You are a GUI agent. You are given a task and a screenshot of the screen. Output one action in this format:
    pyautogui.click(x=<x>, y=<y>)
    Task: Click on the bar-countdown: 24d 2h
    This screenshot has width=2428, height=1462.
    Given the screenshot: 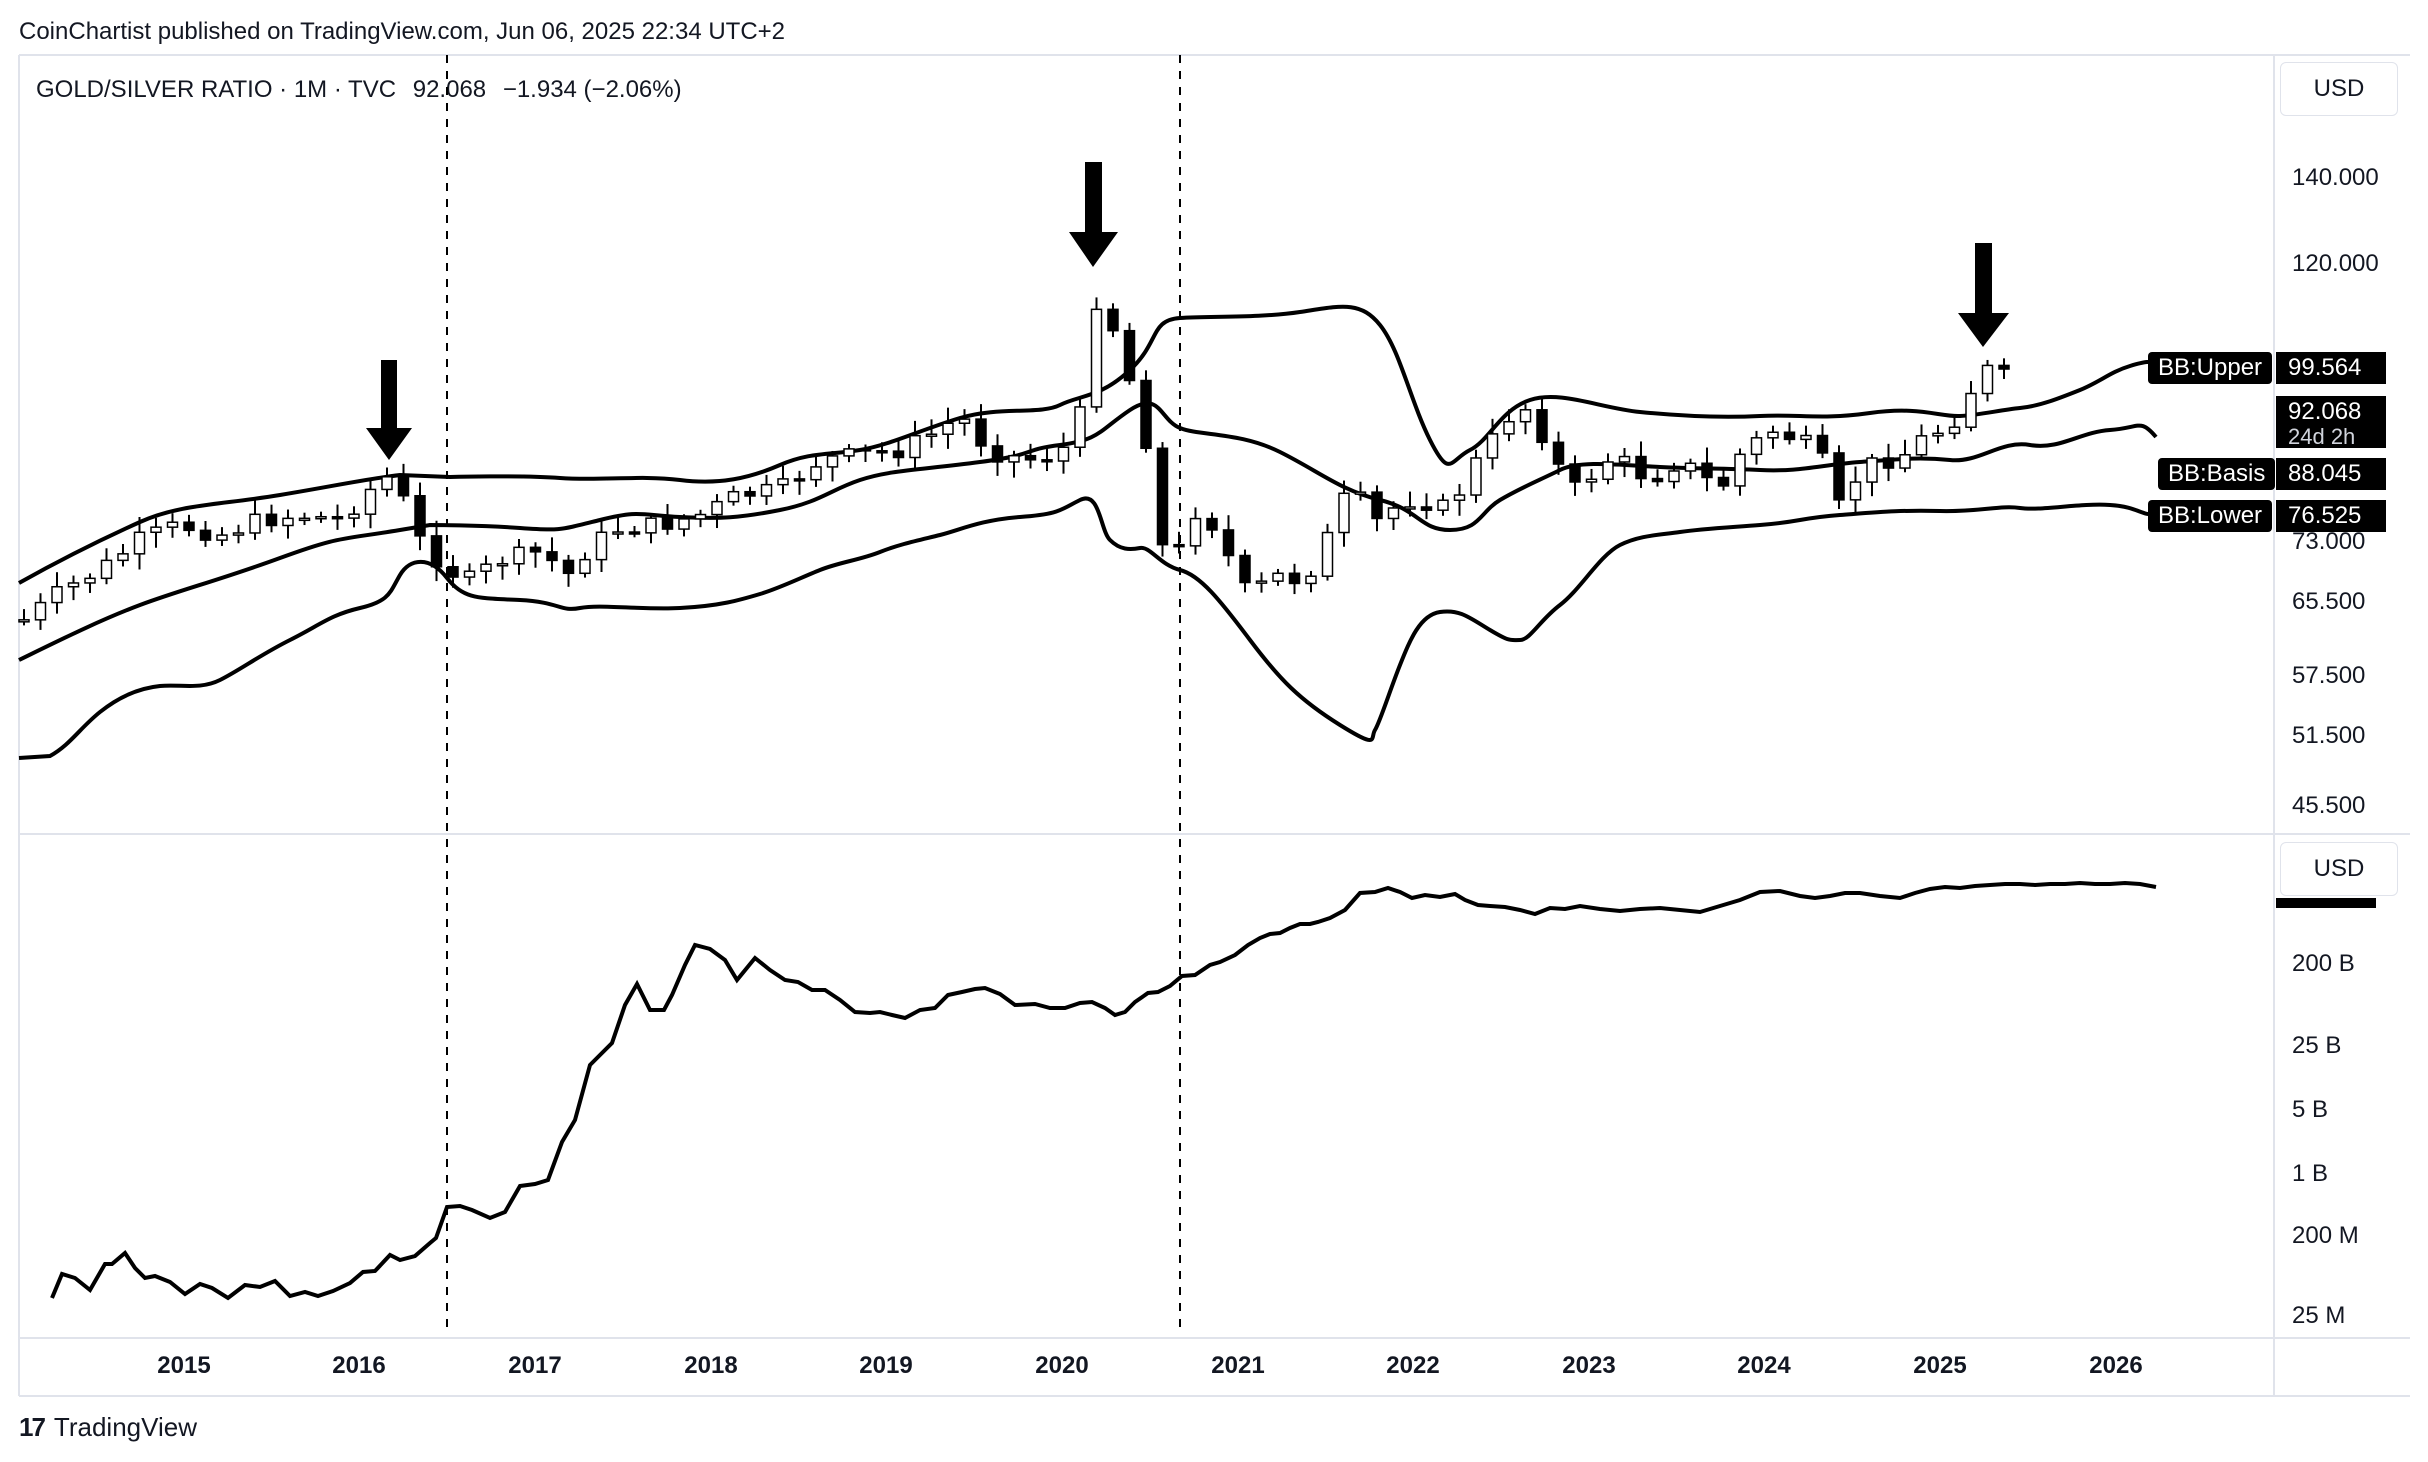 What is the action you would take?
    pyautogui.click(x=2322, y=436)
    